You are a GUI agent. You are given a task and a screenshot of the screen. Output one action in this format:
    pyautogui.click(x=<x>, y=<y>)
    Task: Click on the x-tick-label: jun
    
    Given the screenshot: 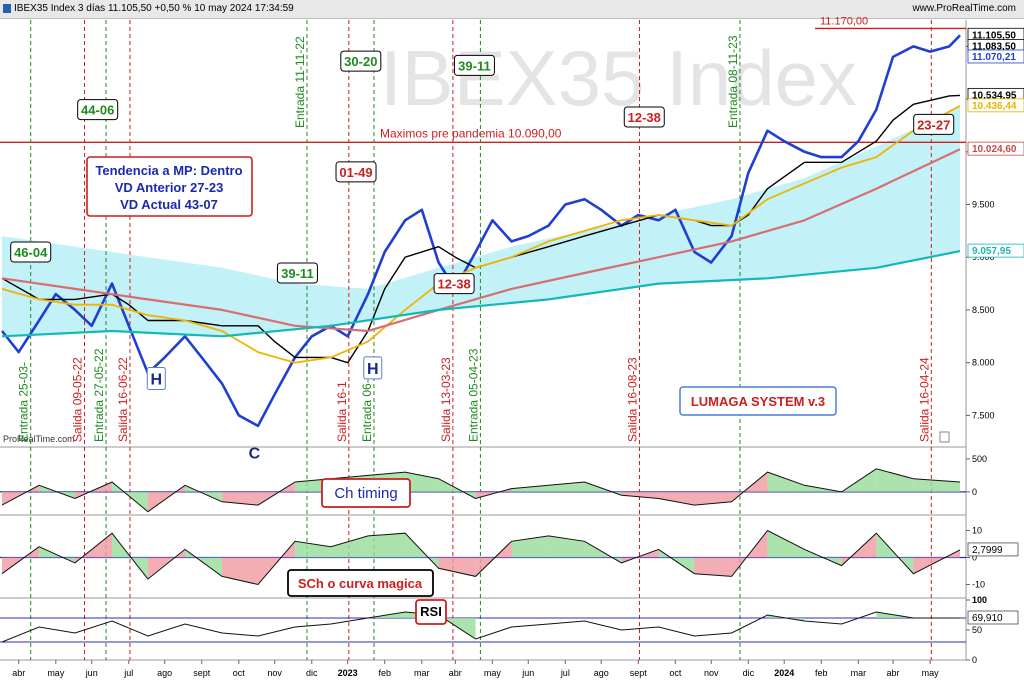 What is the action you would take?
    pyautogui.click(x=527, y=673)
    